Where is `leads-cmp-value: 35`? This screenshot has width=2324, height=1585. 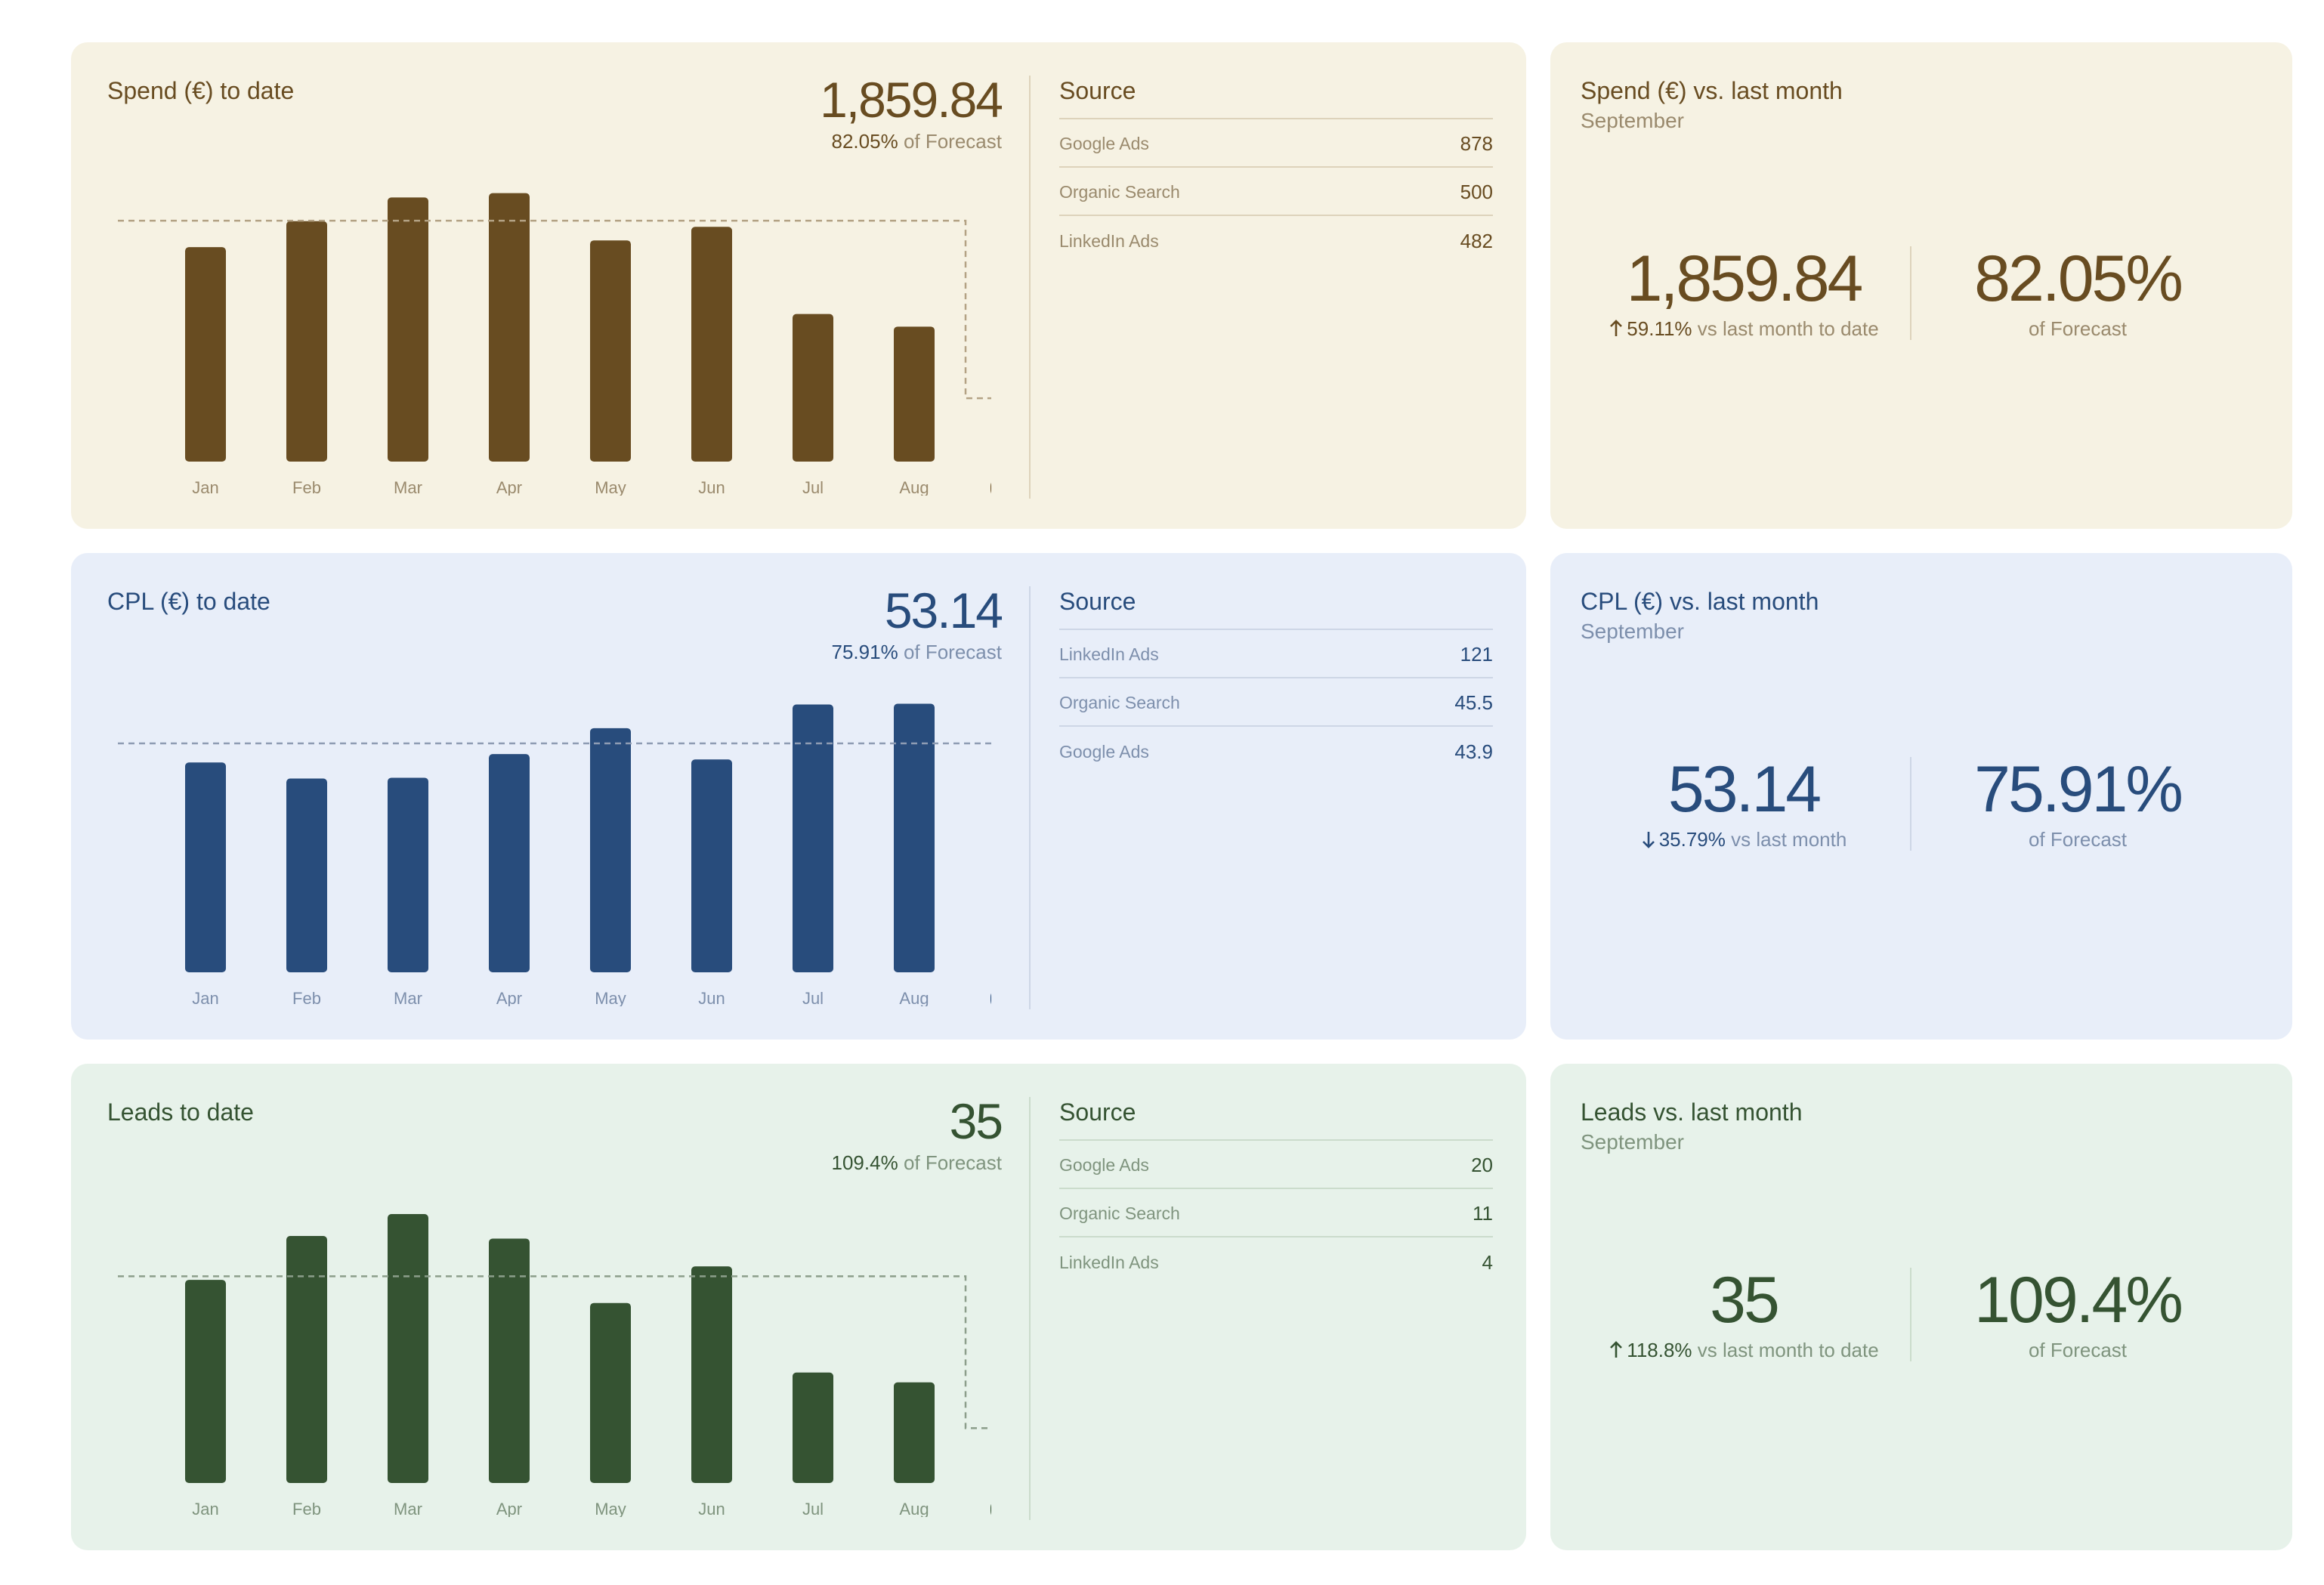
leads-cmp-value: 35 is located at coordinates (1745, 1300).